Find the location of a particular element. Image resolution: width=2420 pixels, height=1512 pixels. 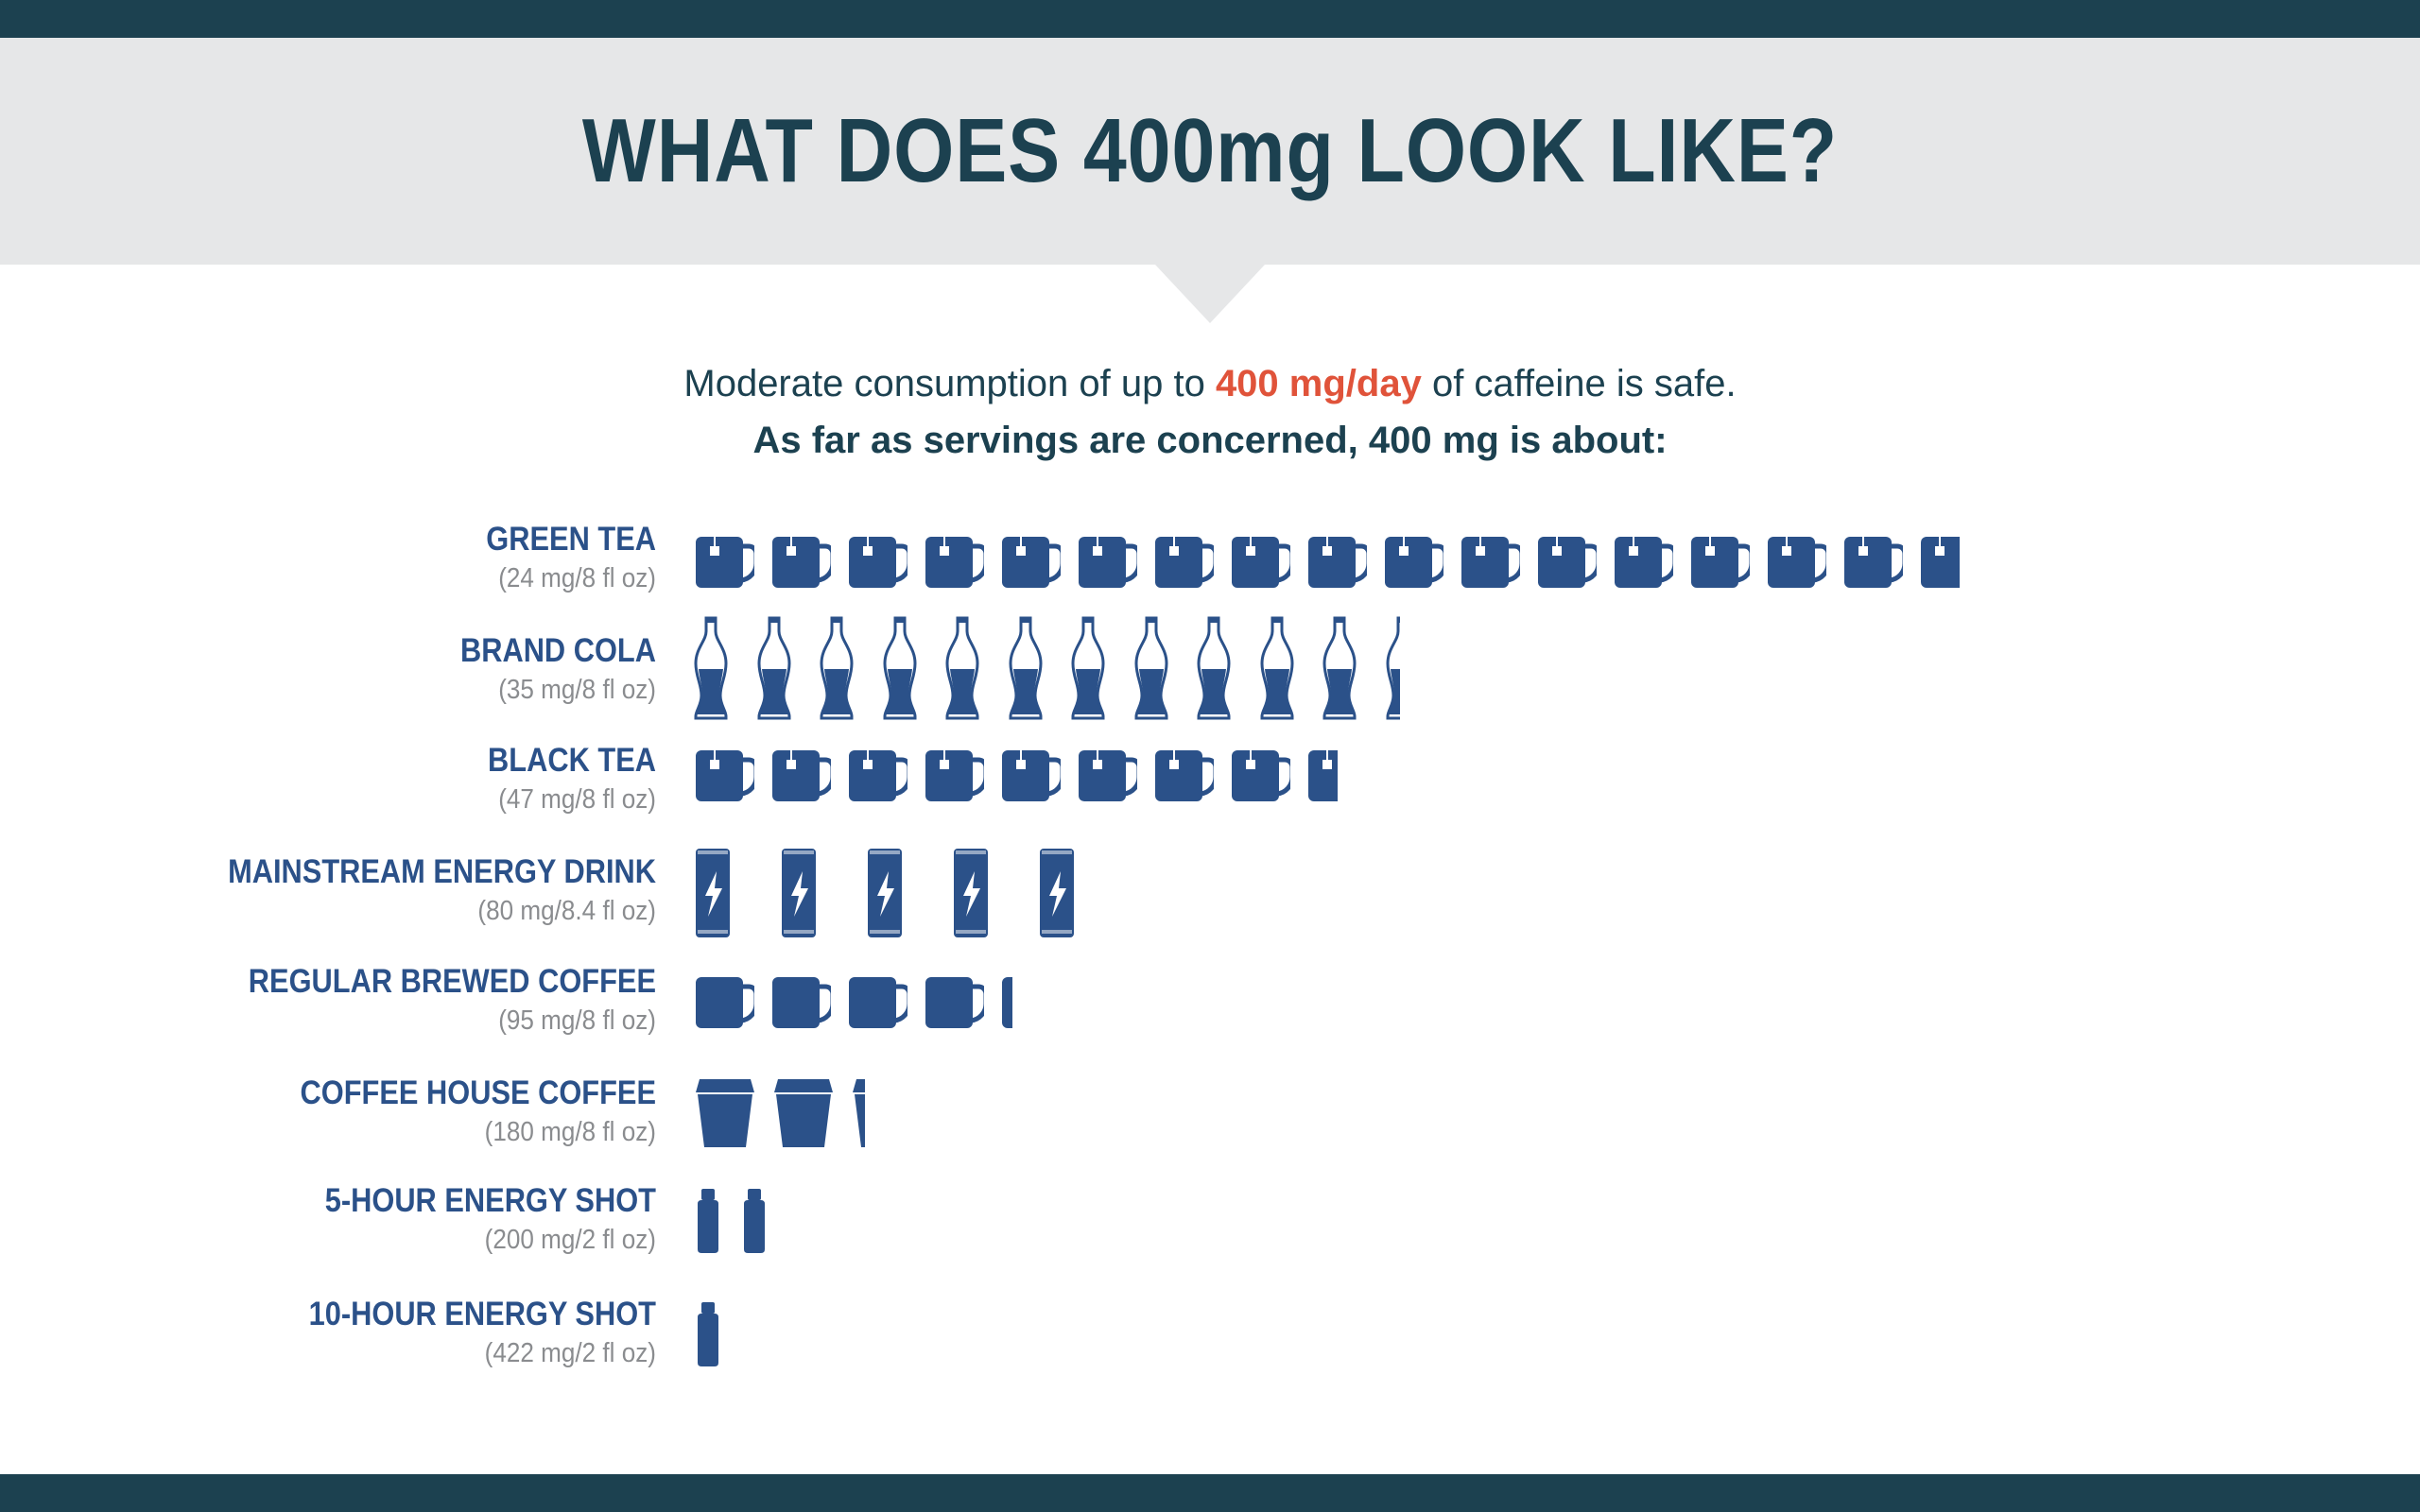

page-title: WHAT DOES 400mg LOOK LIKE? is located at coordinates (1210, 150).